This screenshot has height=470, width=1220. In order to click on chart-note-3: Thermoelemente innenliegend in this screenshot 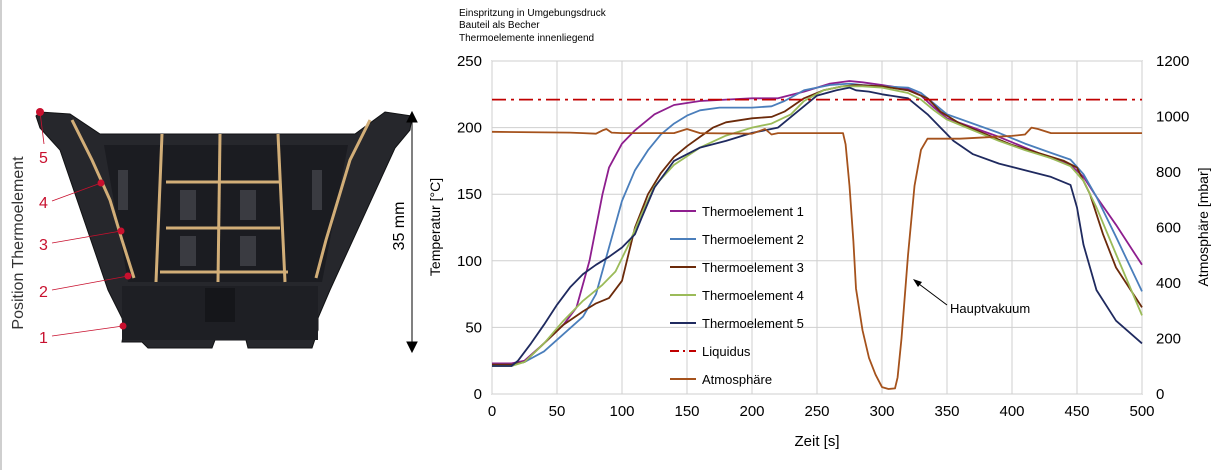, I will do `click(526, 38)`.